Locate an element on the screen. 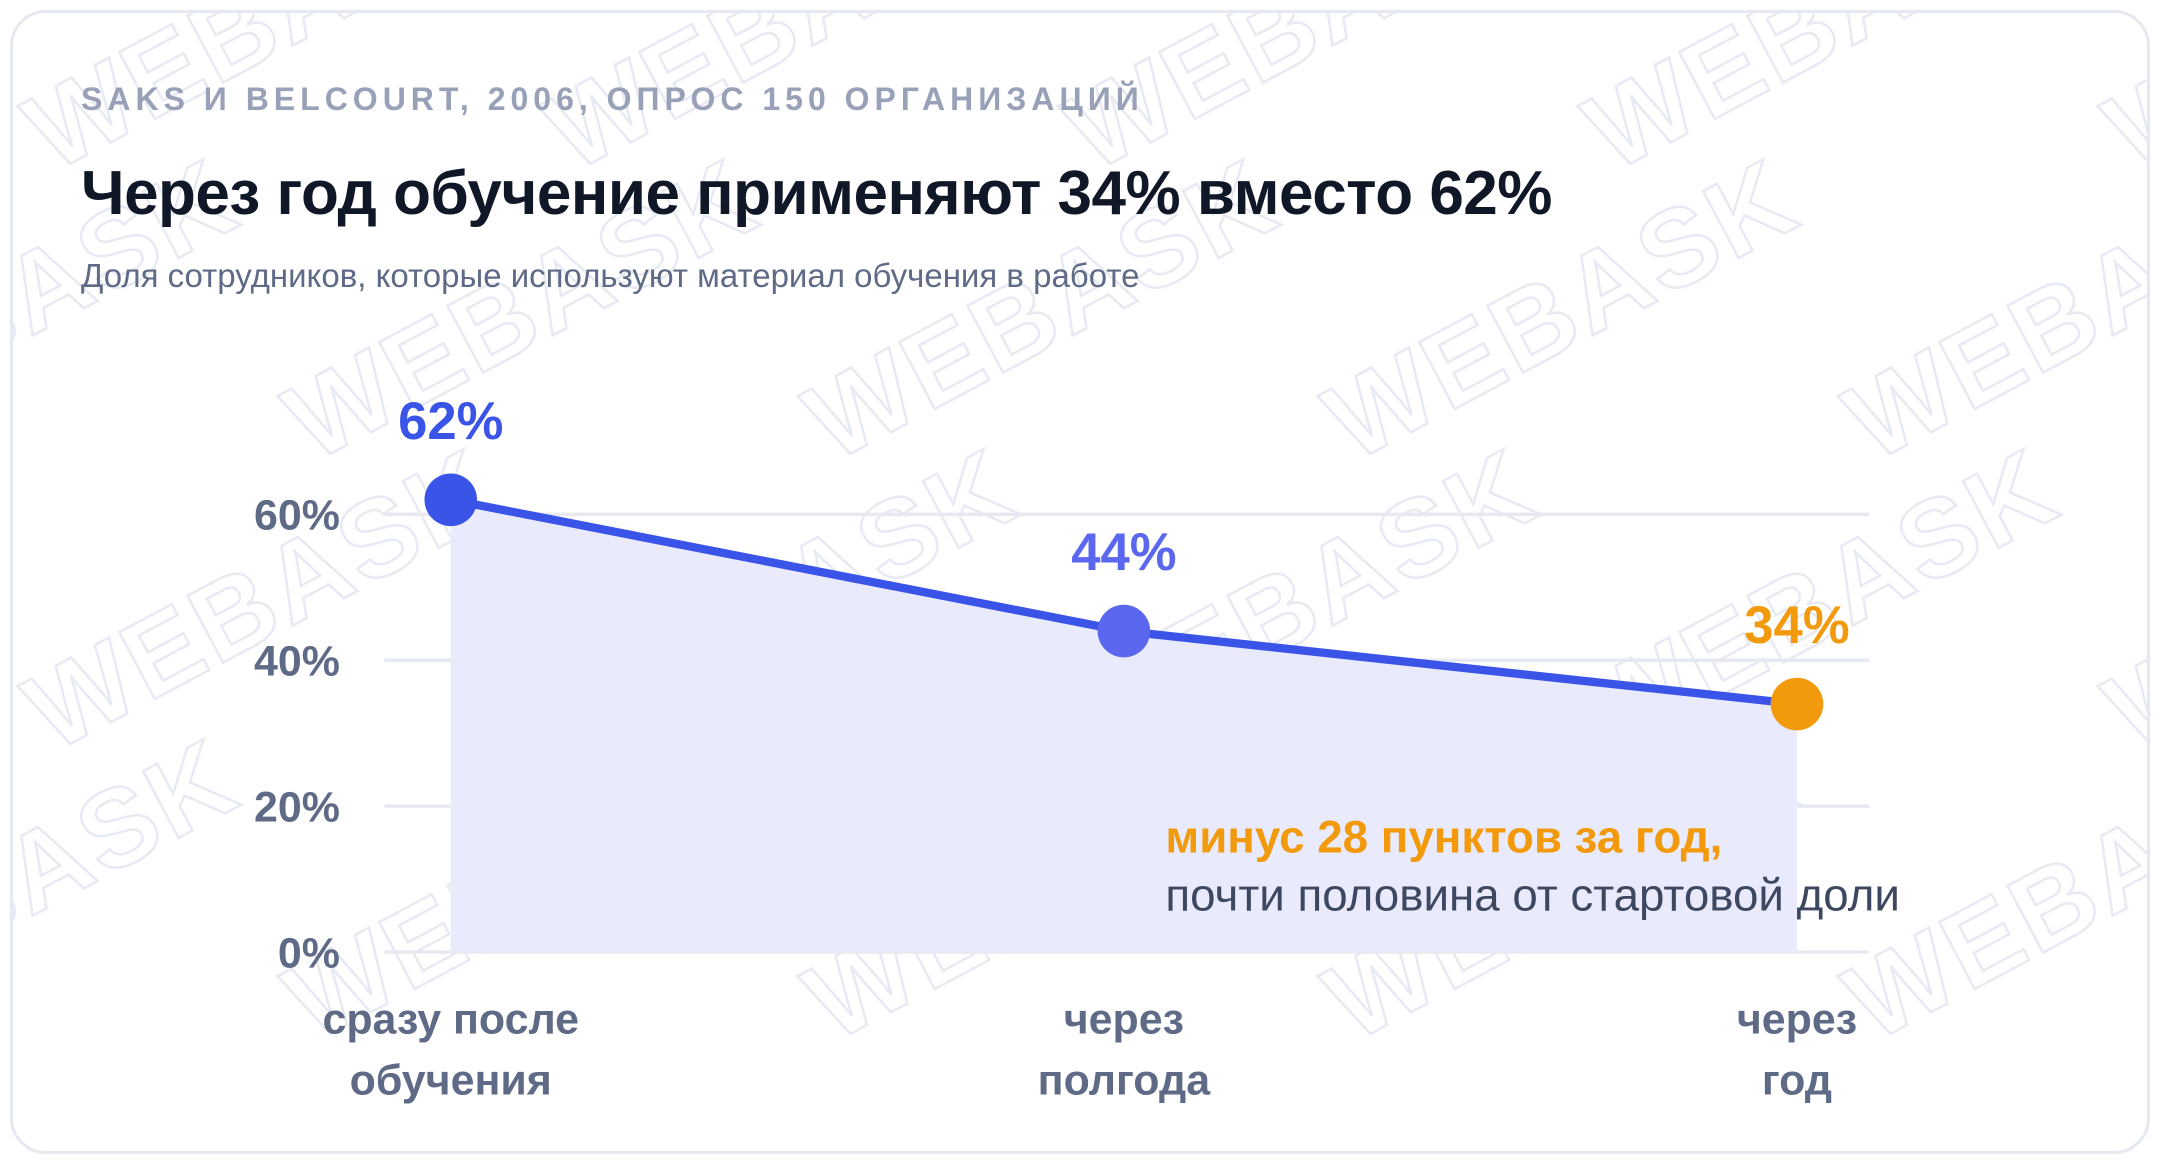 The width and height of the screenshot is (2160, 1164). x-category-line-1-1: полгода is located at coordinates (1125, 1081).